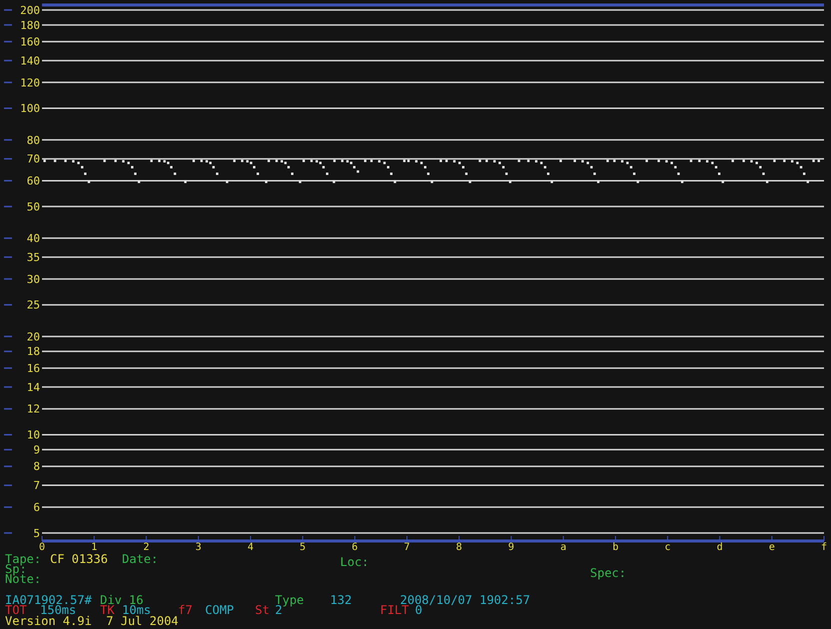 Image resolution: width=831 pixels, height=629 pixels. I want to click on text: St, so click(262, 610).